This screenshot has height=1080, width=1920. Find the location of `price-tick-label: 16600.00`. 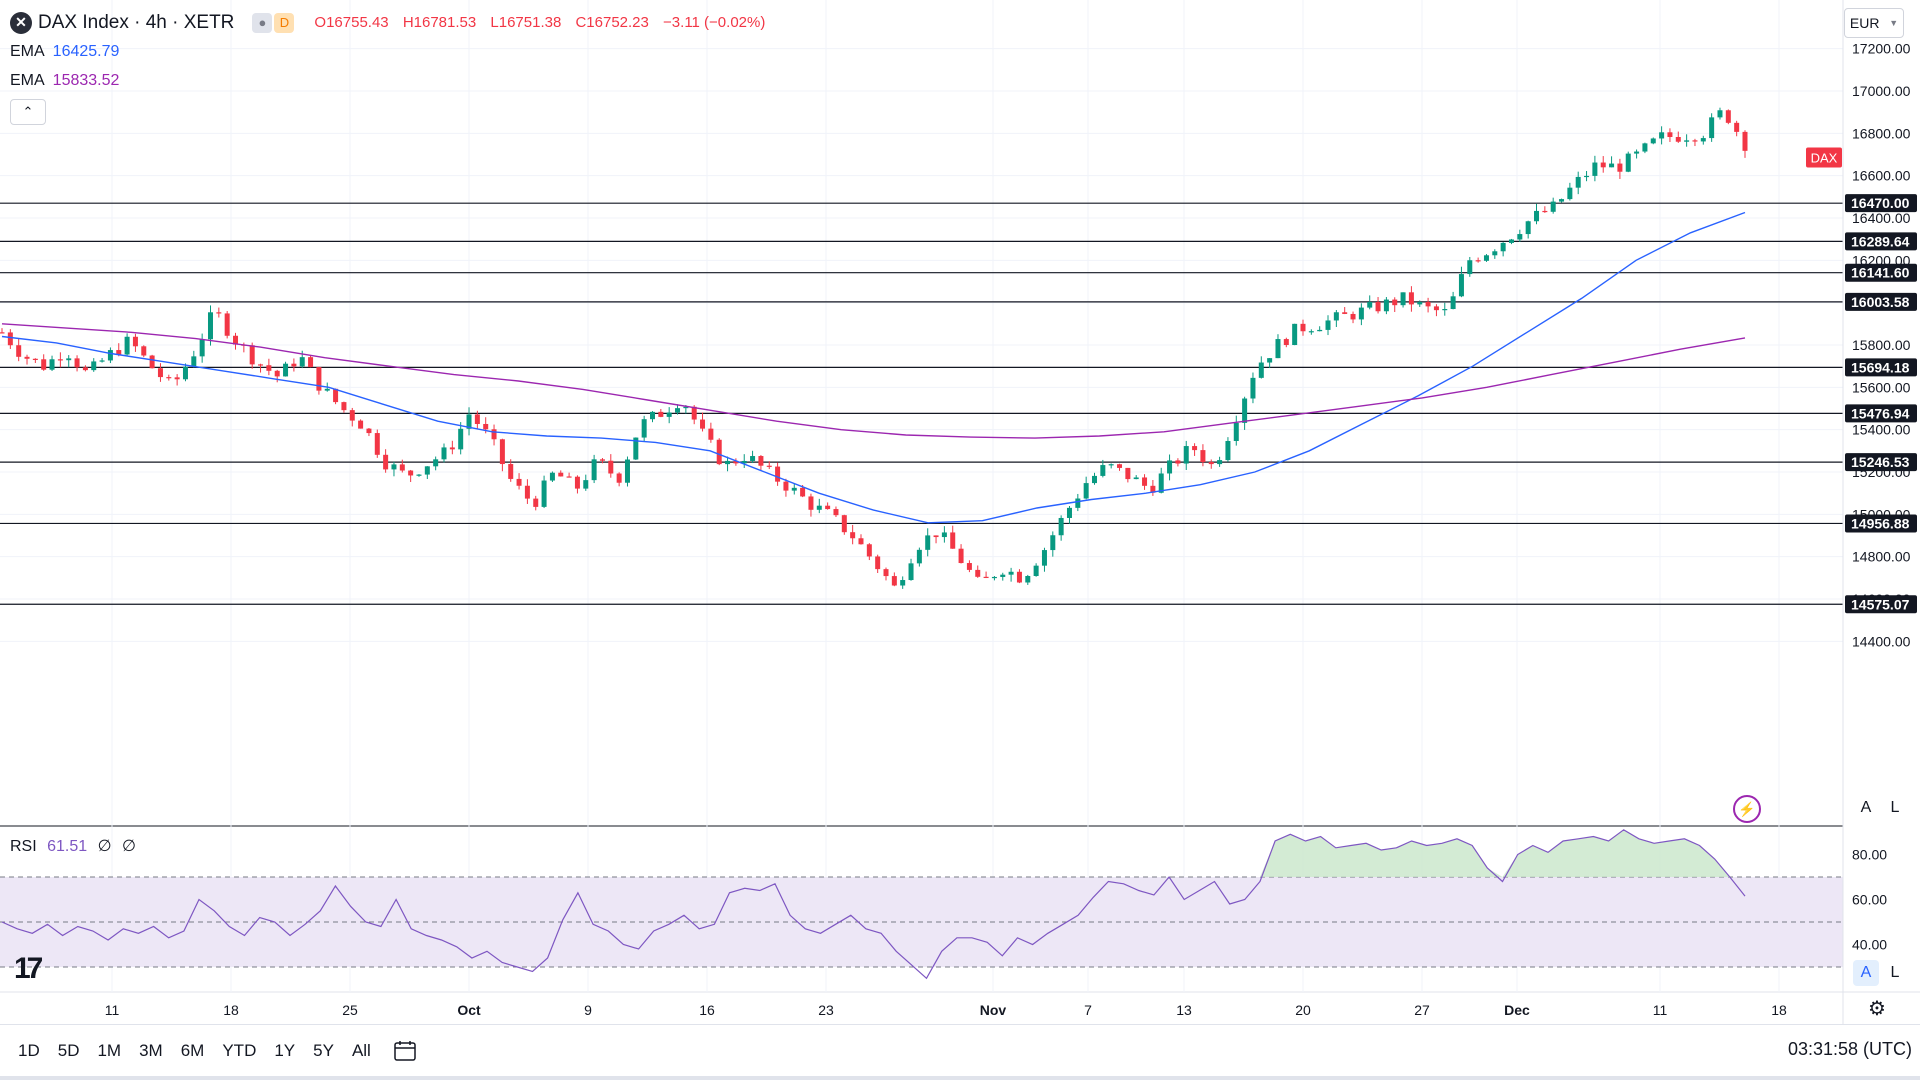

price-tick-label: 16600.00 is located at coordinates (1881, 176).